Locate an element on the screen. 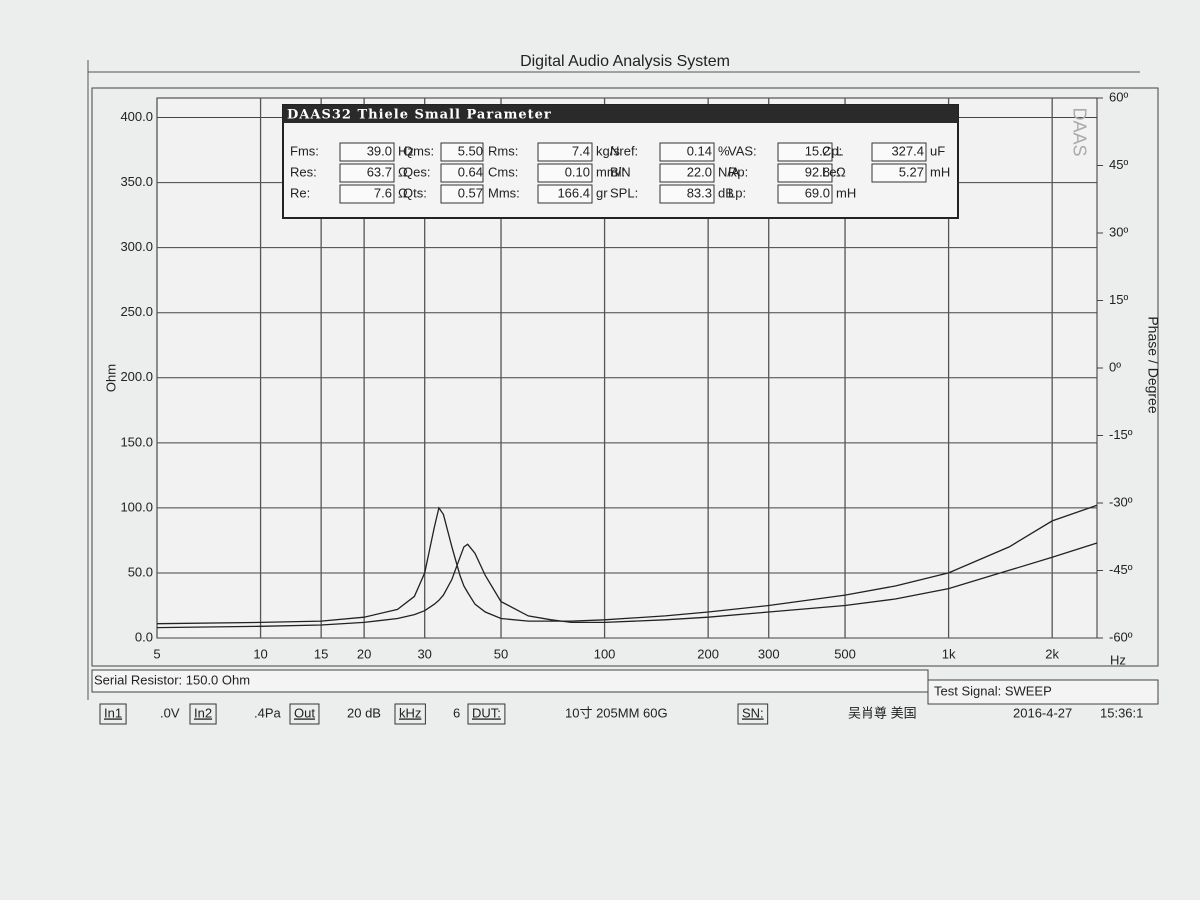  param-unit: Hz is located at coordinates (406, 150).